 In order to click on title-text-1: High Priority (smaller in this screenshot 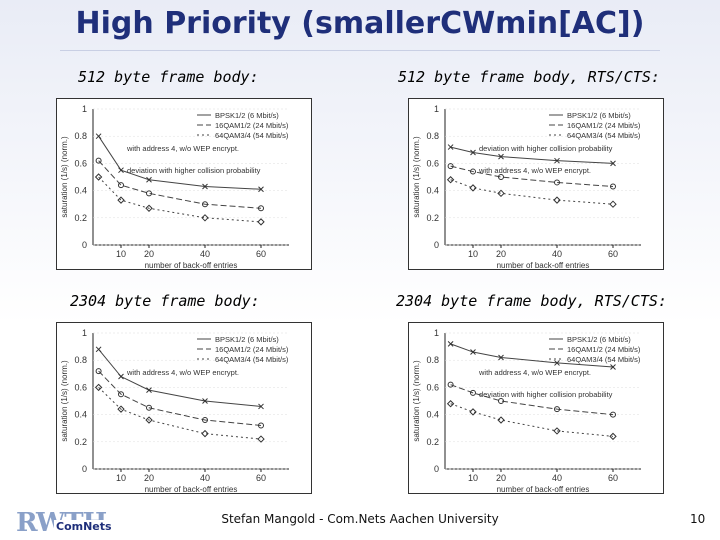, I will do `click(258, 23)`.